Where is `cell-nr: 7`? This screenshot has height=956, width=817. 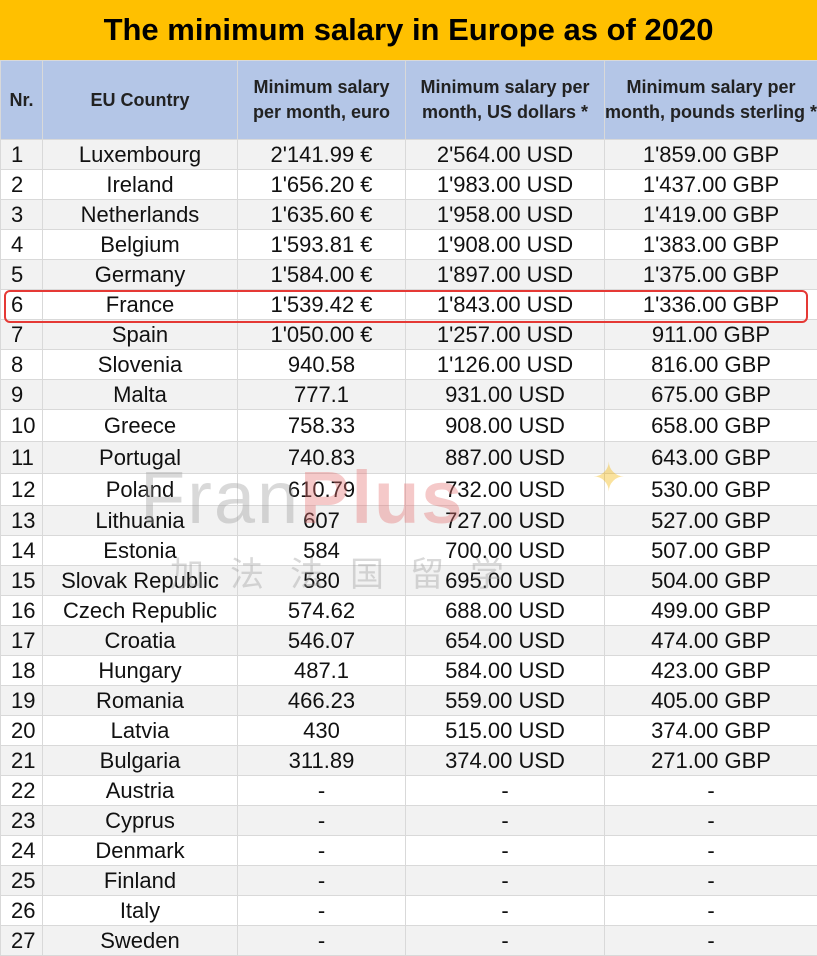 cell-nr: 7 is located at coordinates (22, 335).